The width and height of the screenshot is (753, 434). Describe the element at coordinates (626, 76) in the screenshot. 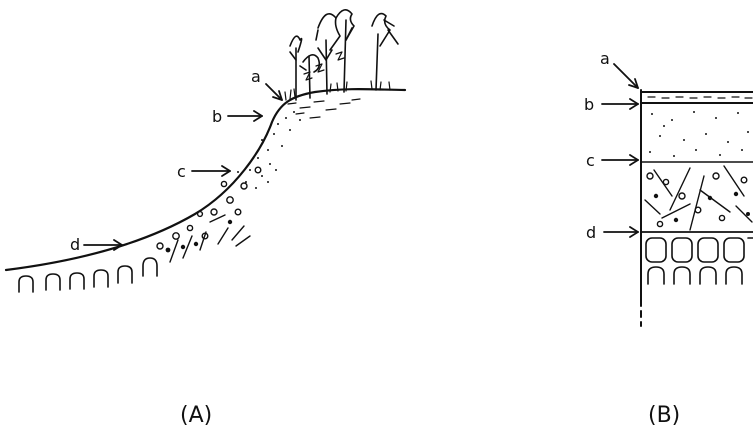

I see `arrow-b-a` at that location.